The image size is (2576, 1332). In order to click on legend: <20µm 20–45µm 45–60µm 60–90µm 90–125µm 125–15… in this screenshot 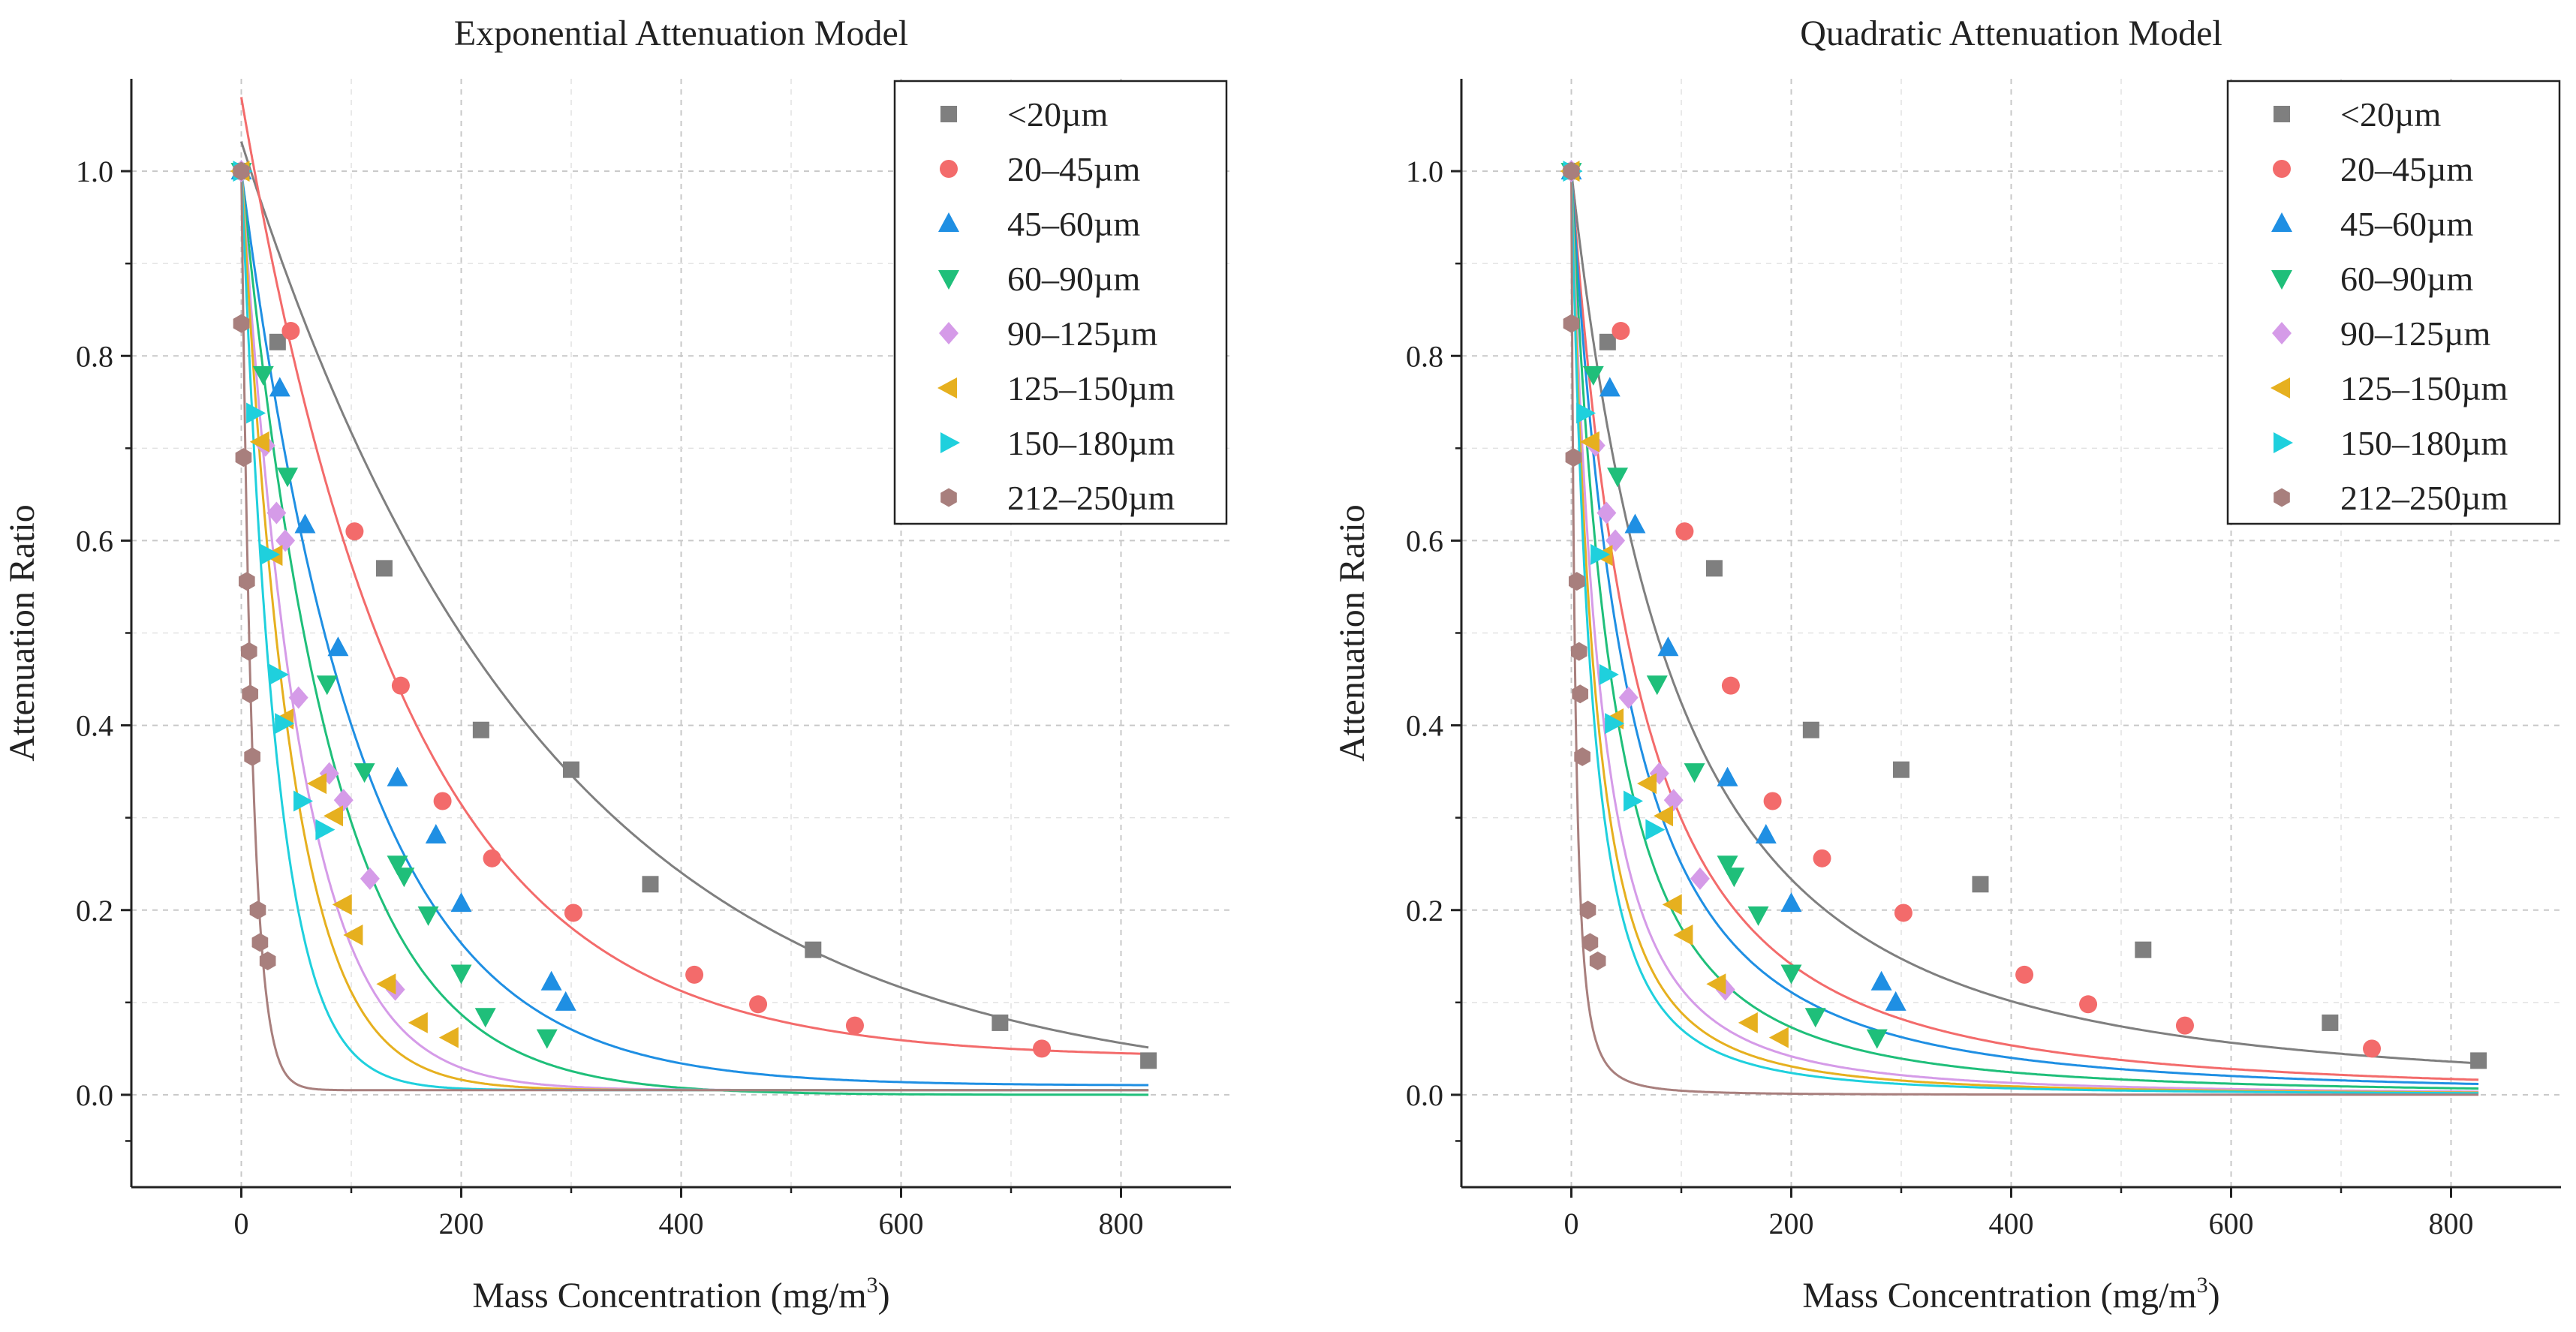, I will do `click(1060, 302)`.